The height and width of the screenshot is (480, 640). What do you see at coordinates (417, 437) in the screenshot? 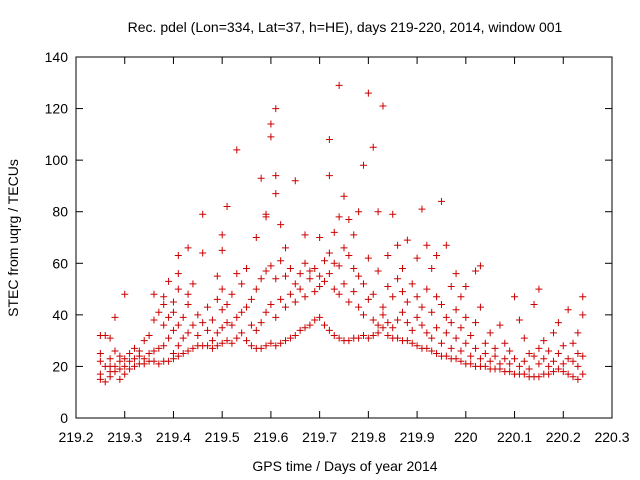
I see `x-tick-label: 219.9` at bounding box center [417, 437].